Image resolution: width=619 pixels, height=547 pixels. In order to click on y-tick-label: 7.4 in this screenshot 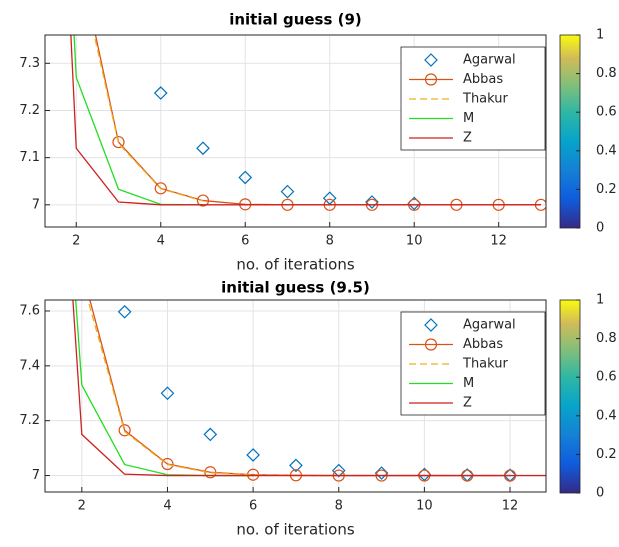, I will do `click(29, 365)`.